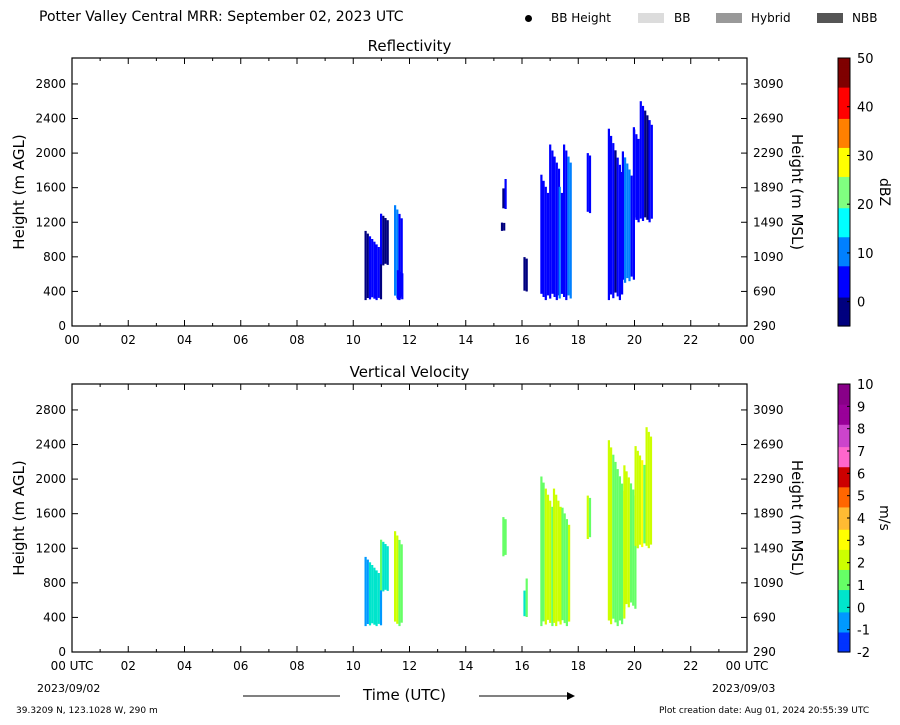  What do you see at coordinates (353, 340) in the screenshot?
I see `panel1-x-tick-label: 10` at bounding box center [353, 340].